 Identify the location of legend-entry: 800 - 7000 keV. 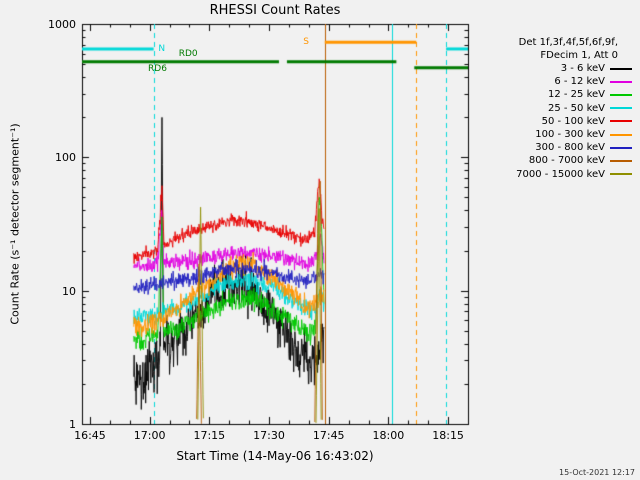
(551, 160).